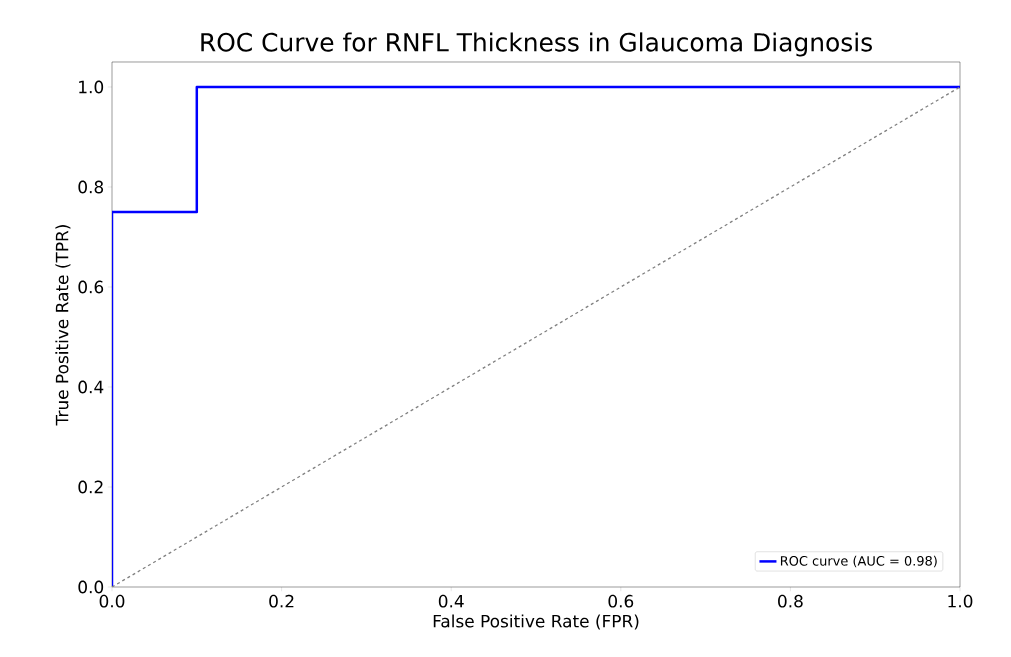 This screenshot has width=1011, height=657. What do you see at coordinates (91, 387) in the screenshot?
I see `y-tick-label: 0.4` at bounding box center [91, 387].